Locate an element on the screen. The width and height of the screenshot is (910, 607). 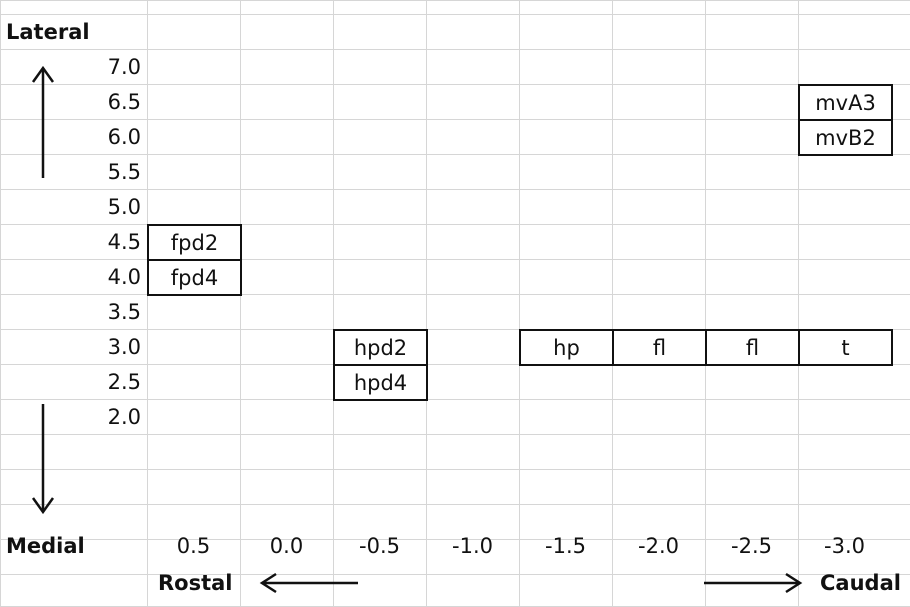
medial-label: Medial is located at coordinates (45, 545).